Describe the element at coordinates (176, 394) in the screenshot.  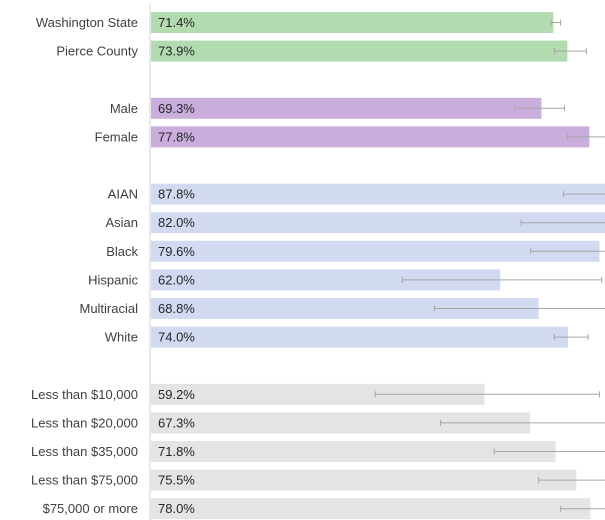
I see `value-label: 59.2%` at that location.